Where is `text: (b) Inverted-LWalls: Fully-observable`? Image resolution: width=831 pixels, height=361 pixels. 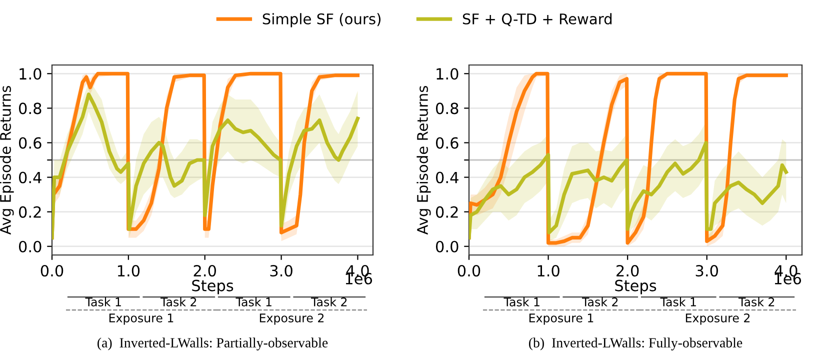
text: (b) Inverted-LWalls: Fully-observable is located at coordinates (635, 344).